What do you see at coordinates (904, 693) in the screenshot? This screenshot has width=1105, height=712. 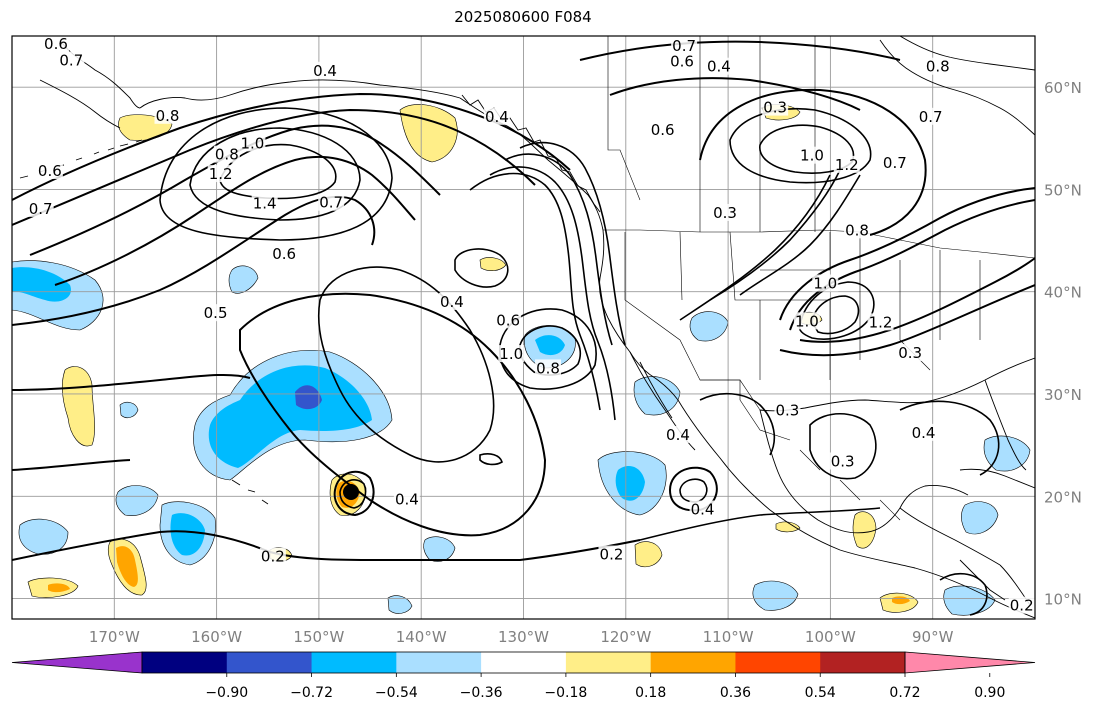 I see `colorbar-tick-label: 0.72` at bounding box center [904, 693].